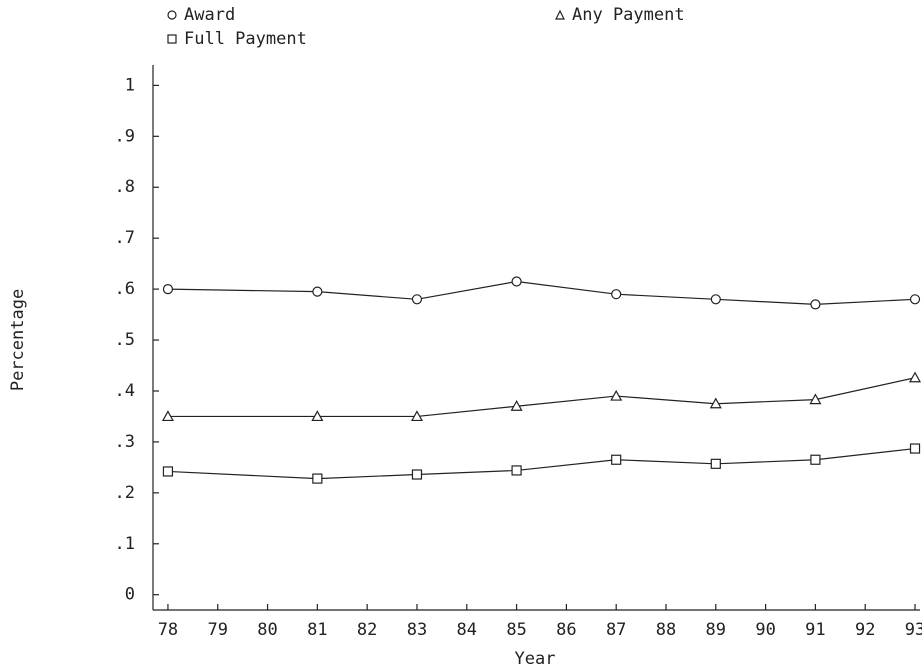  I want to click on x-tick-label: 83, so click(417, 630).